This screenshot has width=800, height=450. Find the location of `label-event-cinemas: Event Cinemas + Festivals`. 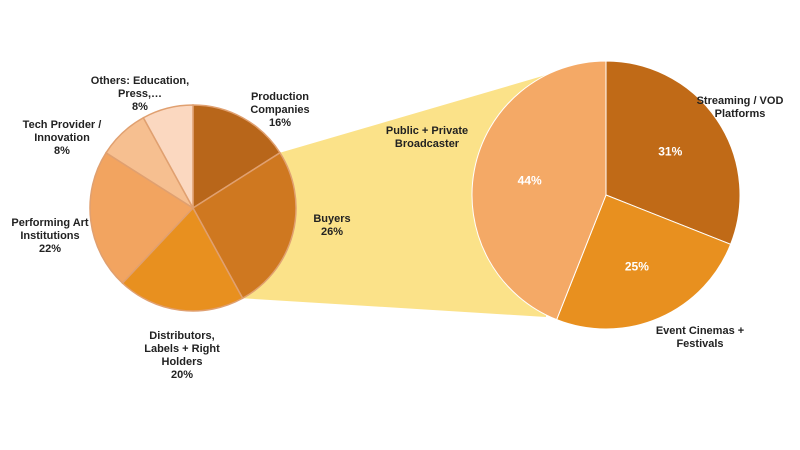

label-event-cinemas: Event Cinemas + Festivals is located at coordinates (700, 337).